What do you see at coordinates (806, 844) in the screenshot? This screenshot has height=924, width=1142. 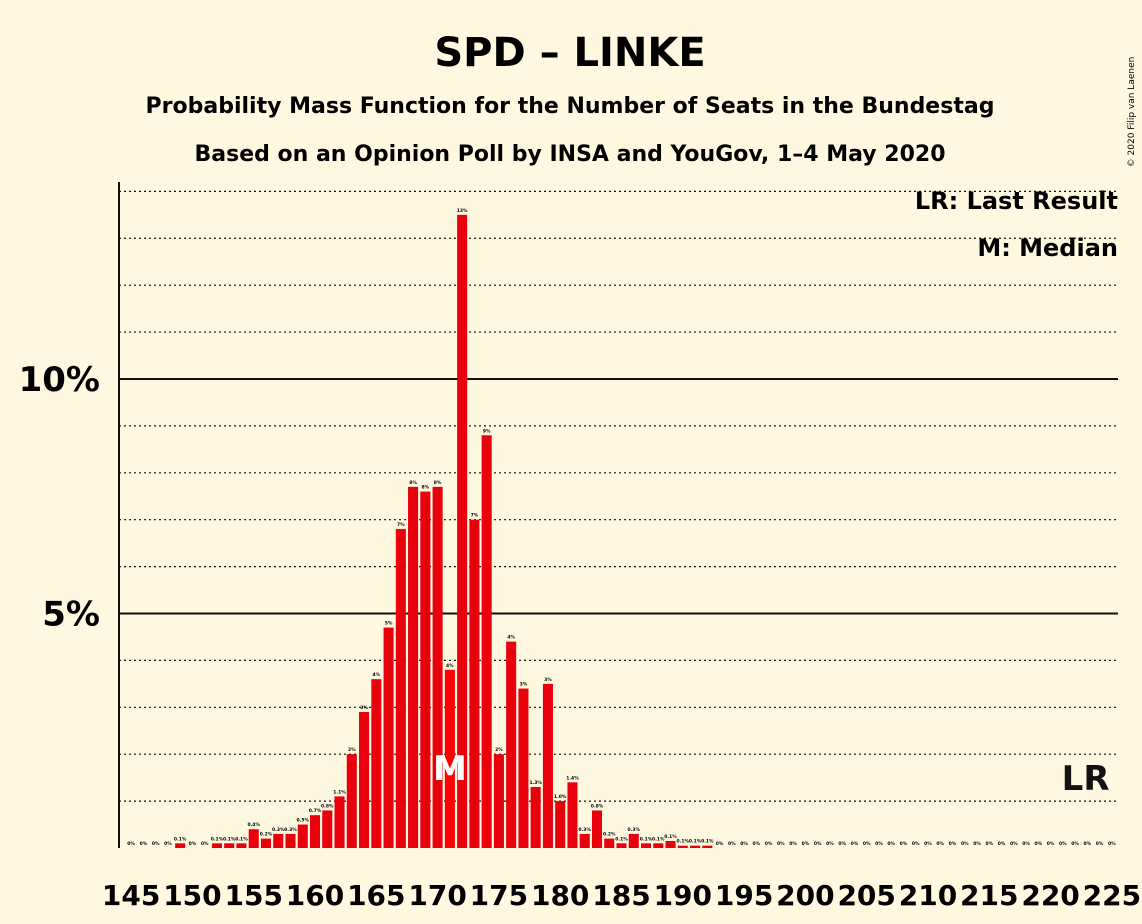 I see `data-label-seat-200: 0%` at bounding box center [806, 844].